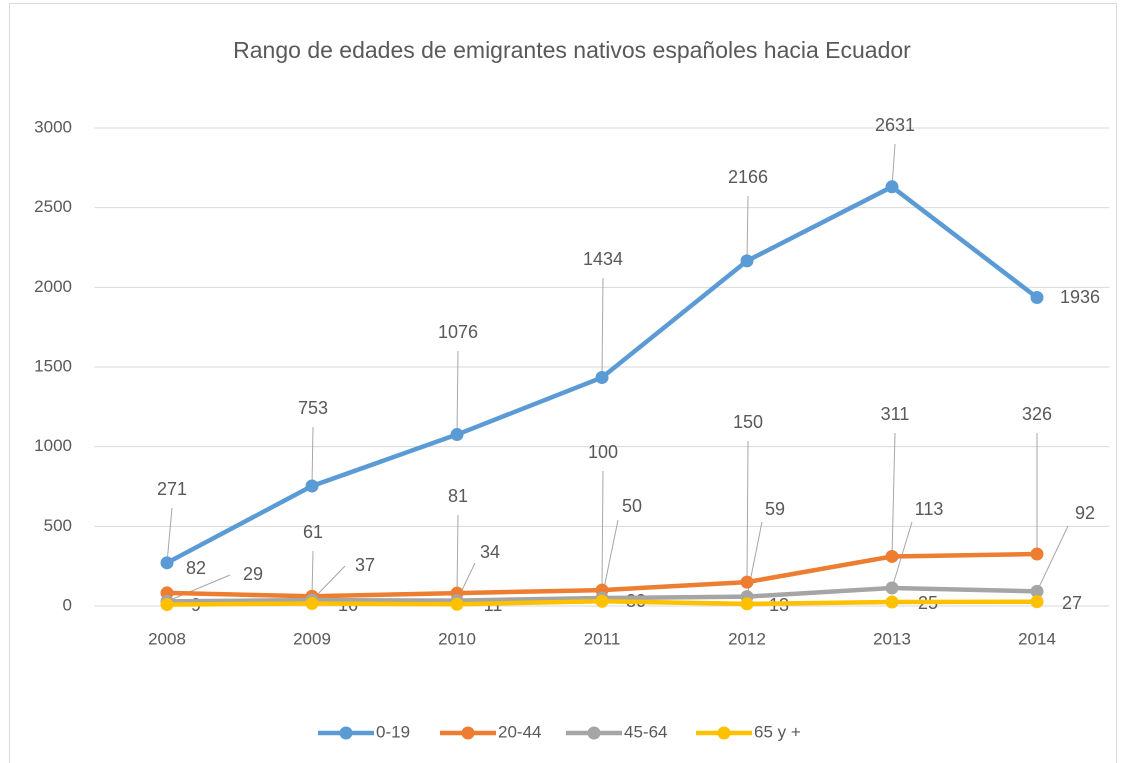 Image resolution: width=1126 pixels, height=763 pixels. Describe the element at coordinates (365, 565) in the screenshot. I see `data-label: 37` at that location.